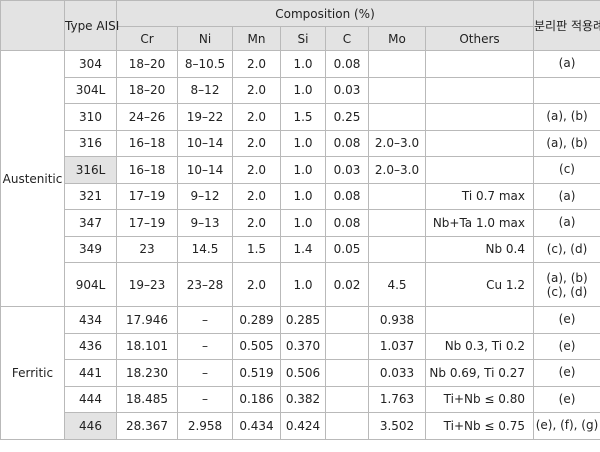  I want to click on ni-cell: 2.958, so click(205, 426).